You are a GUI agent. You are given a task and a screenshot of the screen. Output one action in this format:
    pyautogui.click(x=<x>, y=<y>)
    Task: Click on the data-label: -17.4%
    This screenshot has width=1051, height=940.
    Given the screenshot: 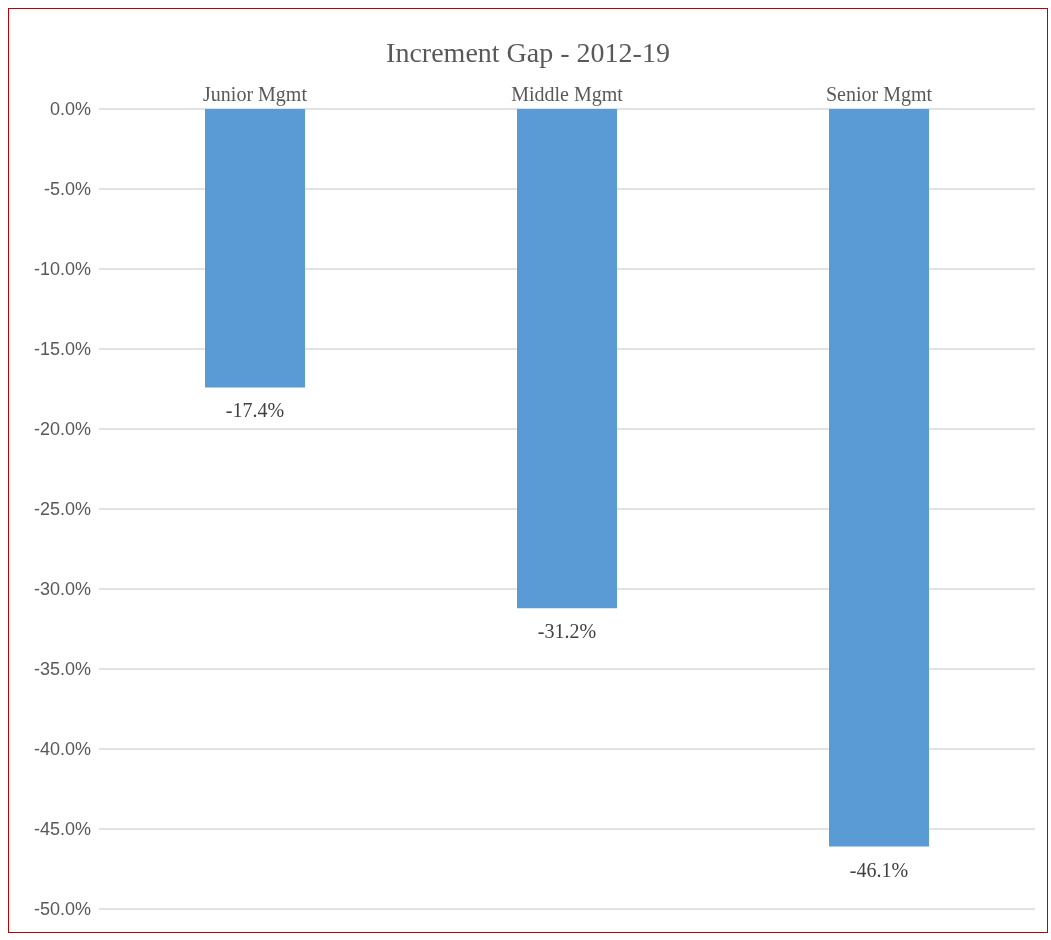 What is the action you would take?
    pyautogui.click(x=255, y=410)
    